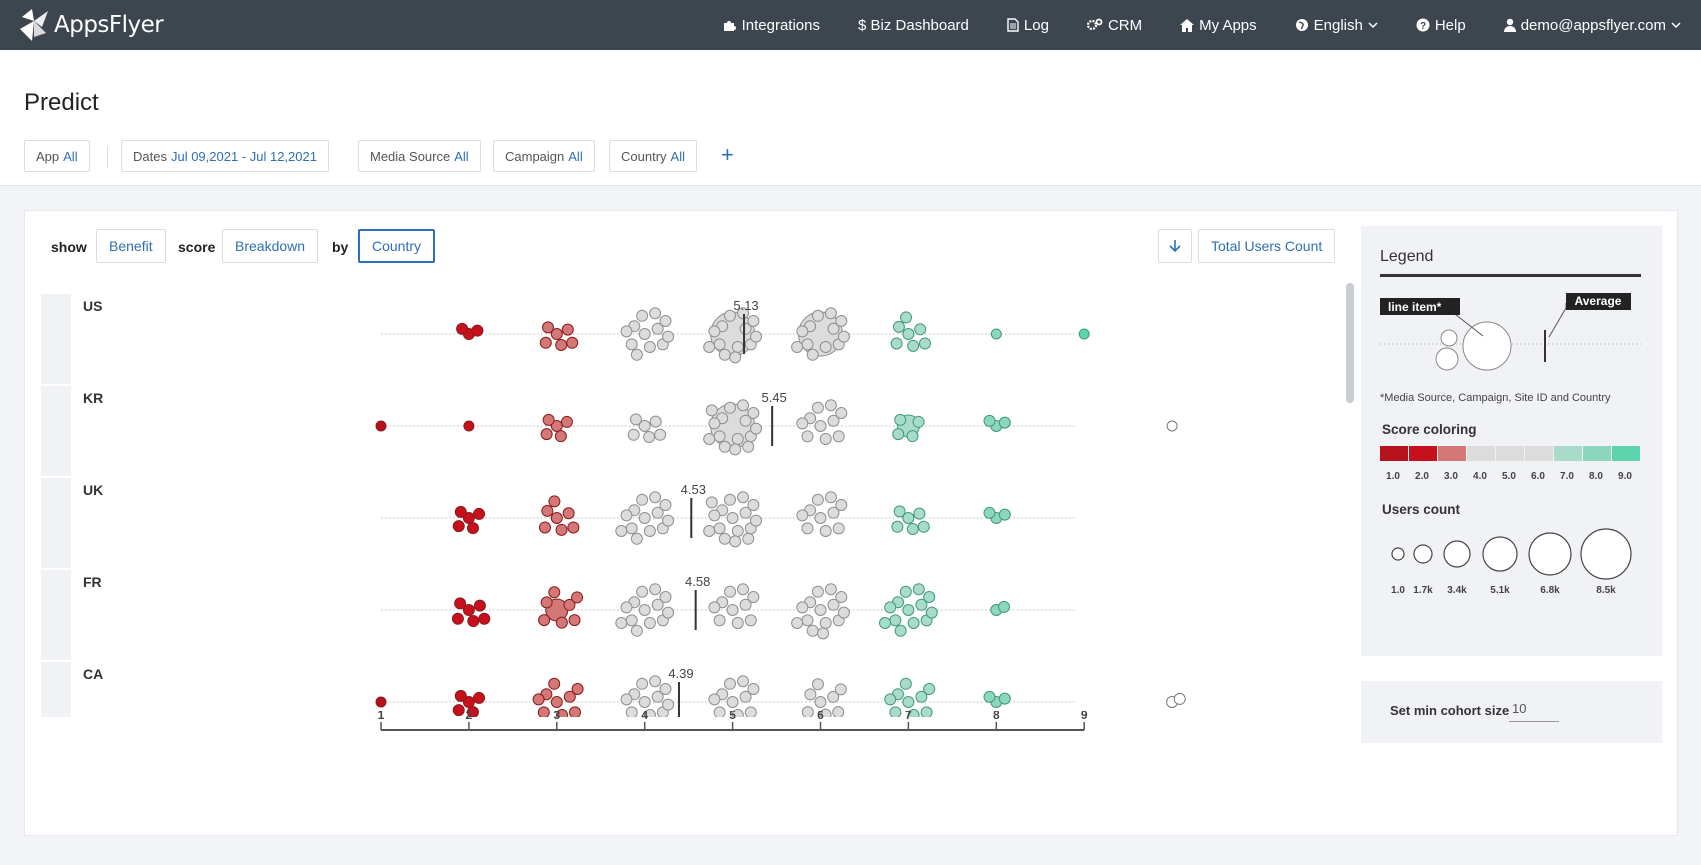 The height and width of the screenshot is (865, 1701). What do you see at coordinates (1534, 709) in the screenshot?
I see `min-cohort-input` at bounding box center [1534, 709].